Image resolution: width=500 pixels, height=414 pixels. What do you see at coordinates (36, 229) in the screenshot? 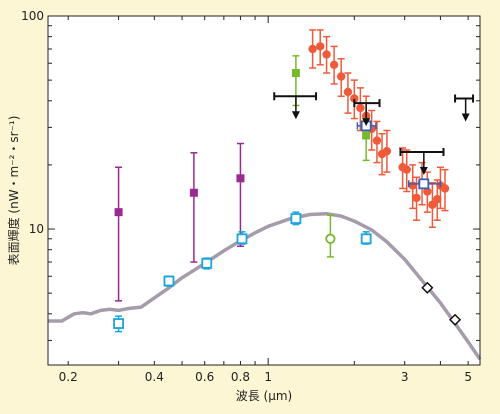
I see `y-tick-label: 10` at bounding box center [36, 229].